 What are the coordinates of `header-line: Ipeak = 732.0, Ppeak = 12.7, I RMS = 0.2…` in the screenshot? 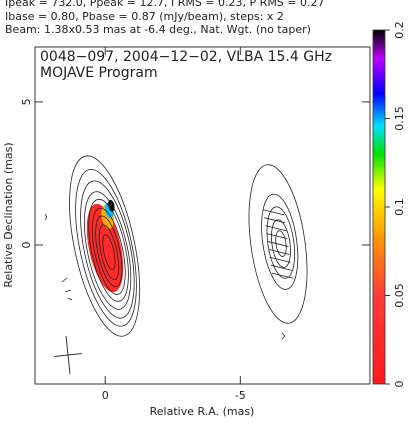 It's located at (165, 4).